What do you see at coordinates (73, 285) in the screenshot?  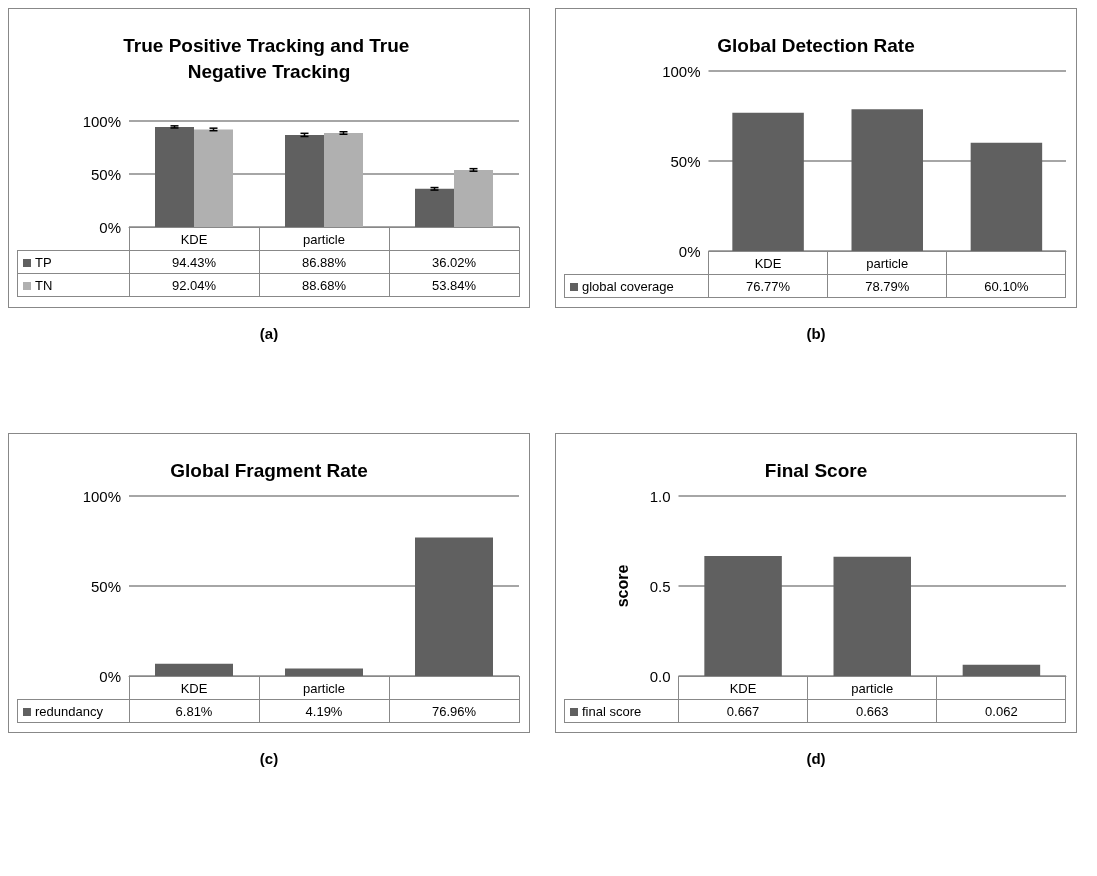 I see `legend-label: TN` at bounding box center [73, 285].